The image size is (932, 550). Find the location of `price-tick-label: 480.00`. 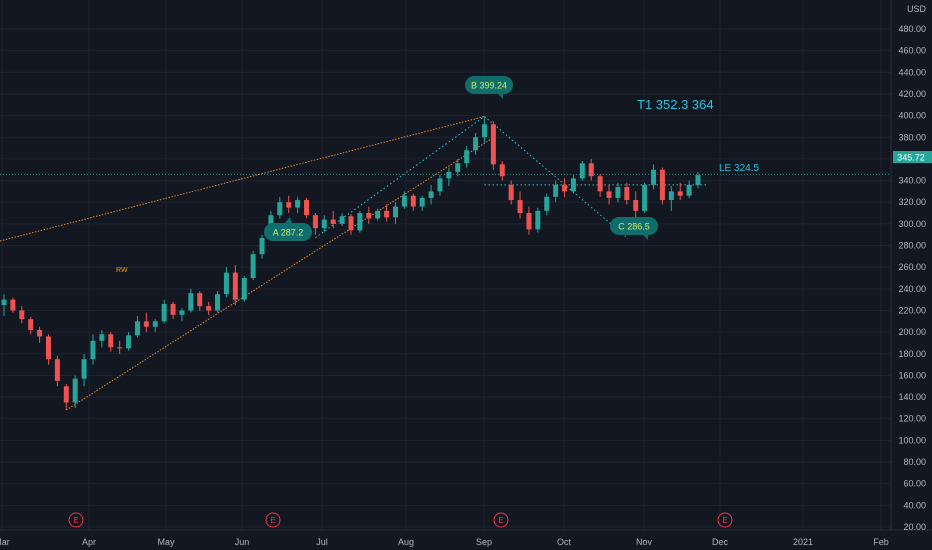

price-tick-label: 480.00 is located at coordinates (912, 29).